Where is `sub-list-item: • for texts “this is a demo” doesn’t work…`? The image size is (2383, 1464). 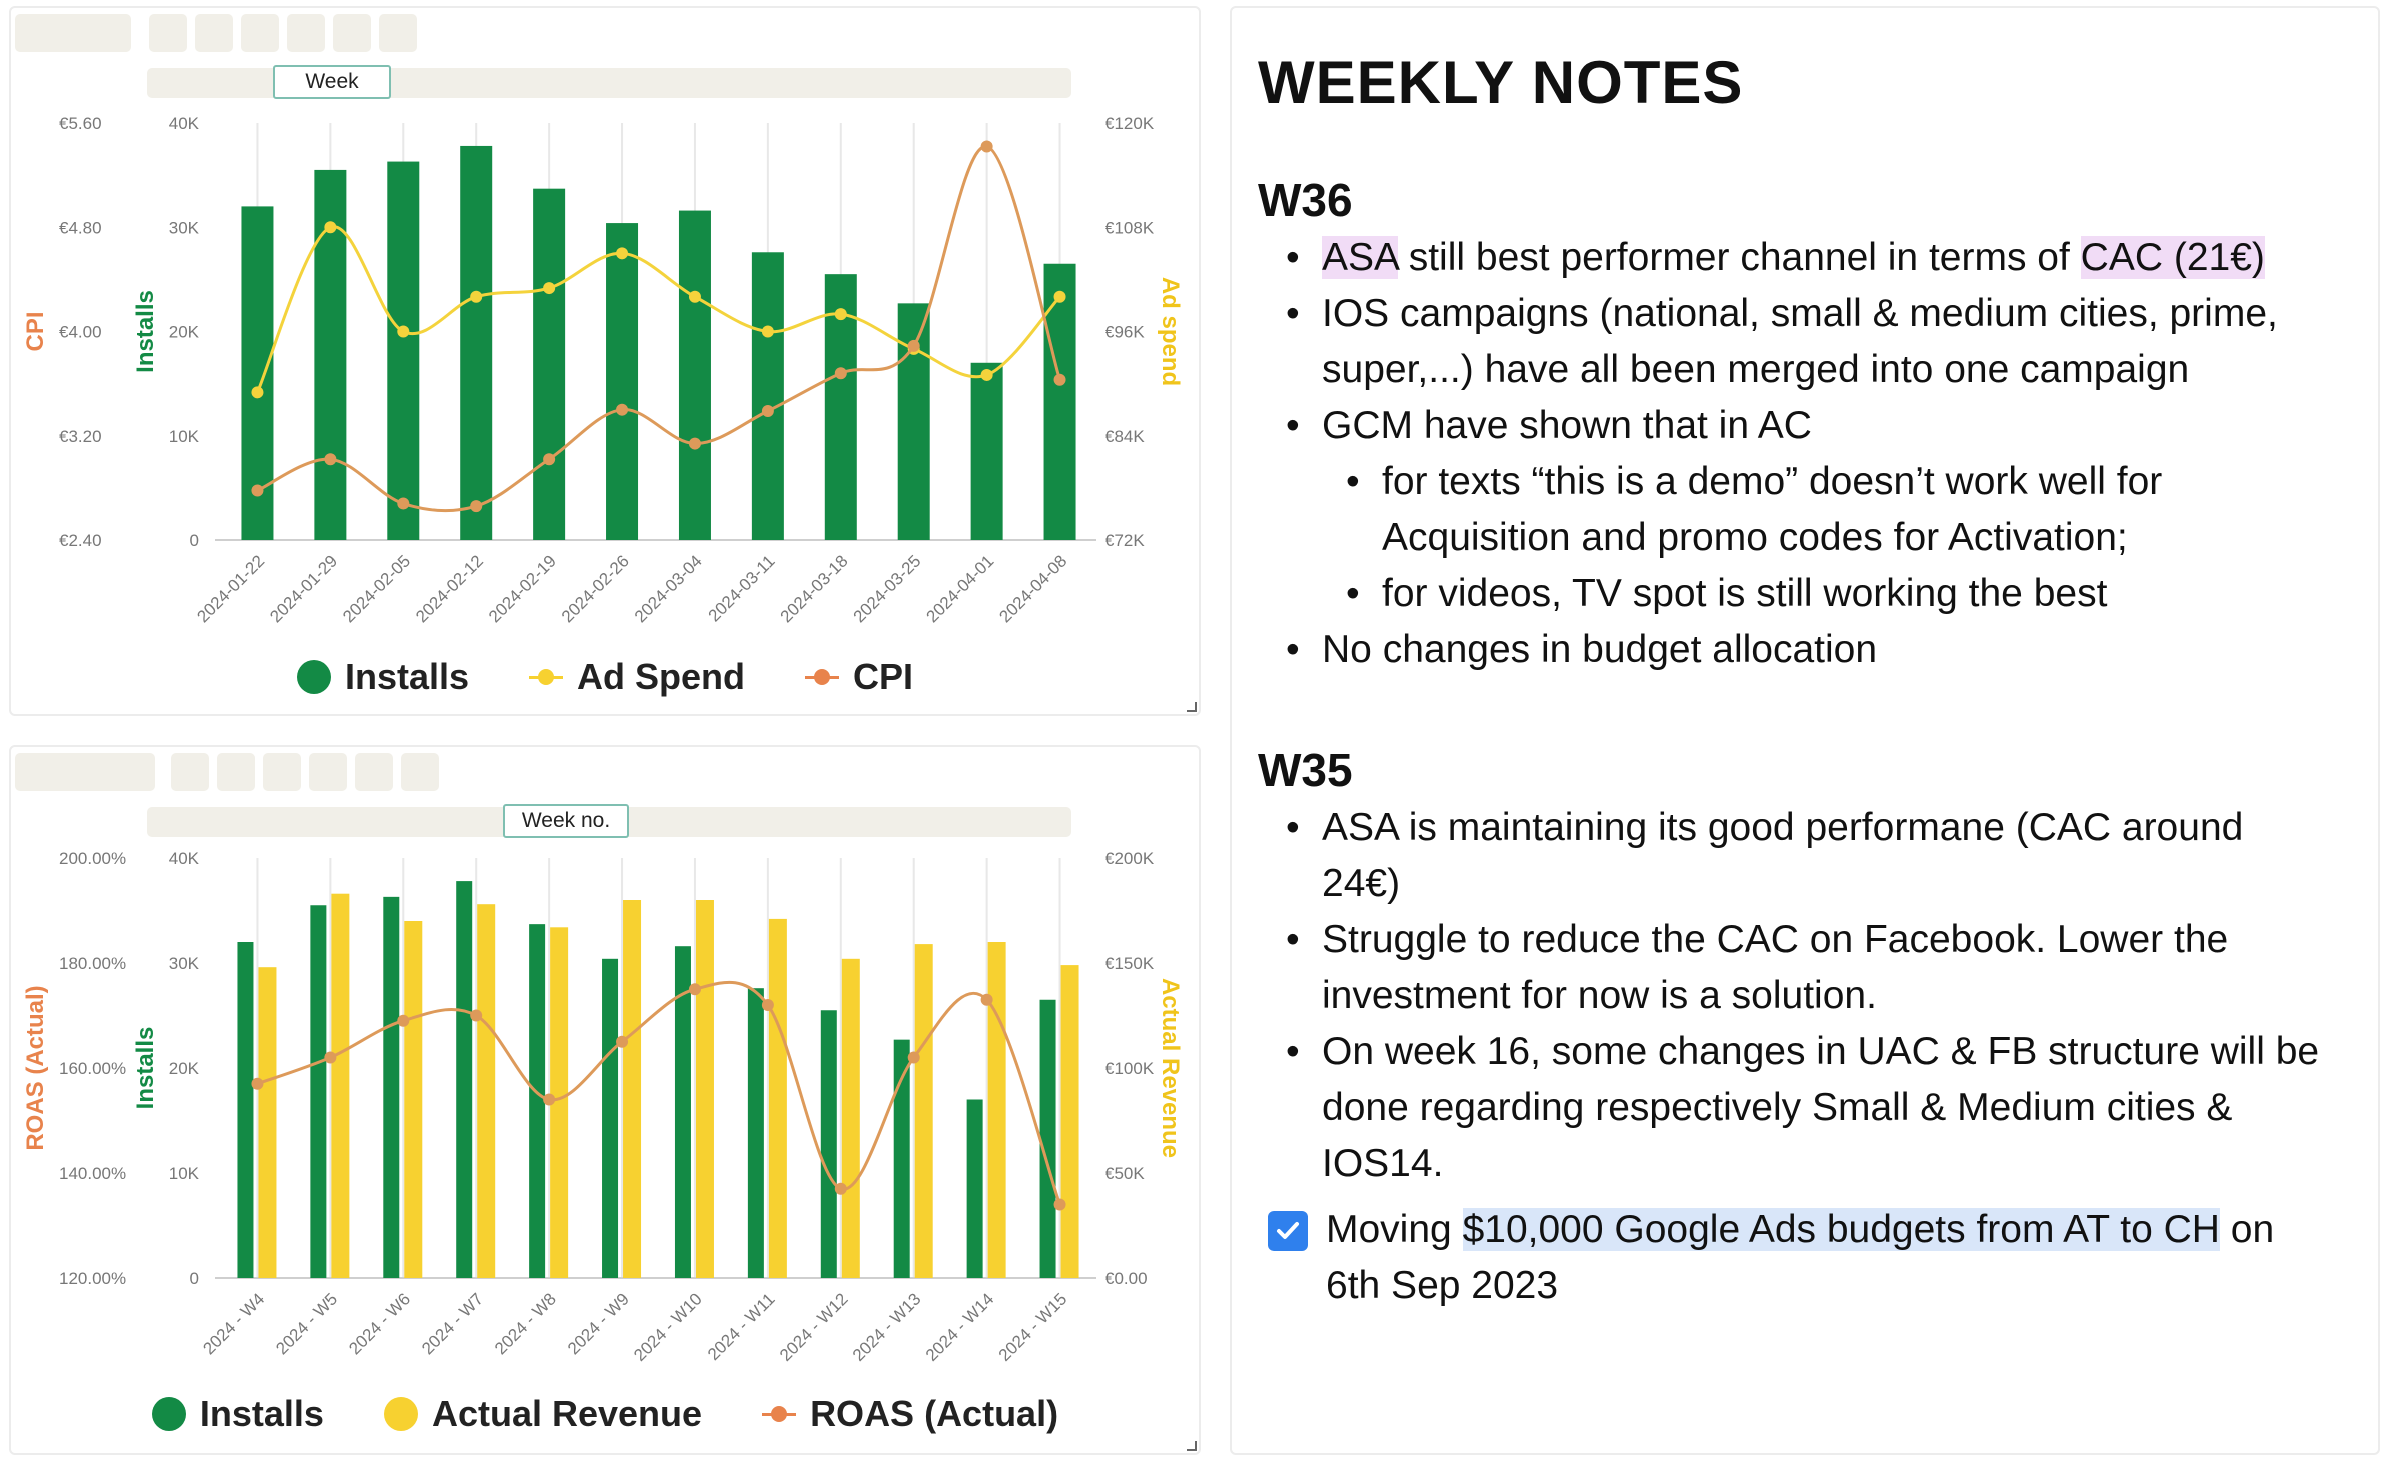
sub-list-item: • for texts “this is a demo” doesn’t work… is located at coordinates (1754, 481).